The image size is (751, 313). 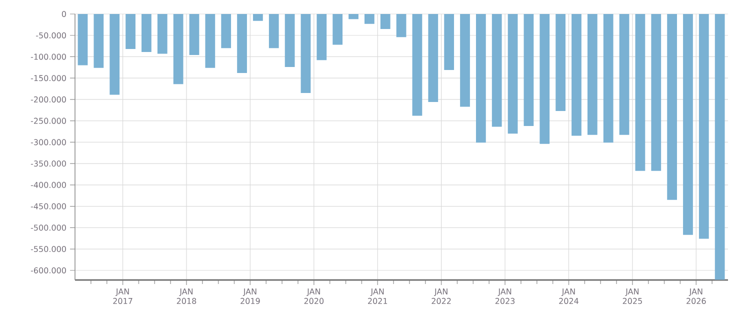 What do you see at coordinates (48, 78) in the screenshot?
I see `y-tick-label: -150.000` at bounding box center [48, 78].